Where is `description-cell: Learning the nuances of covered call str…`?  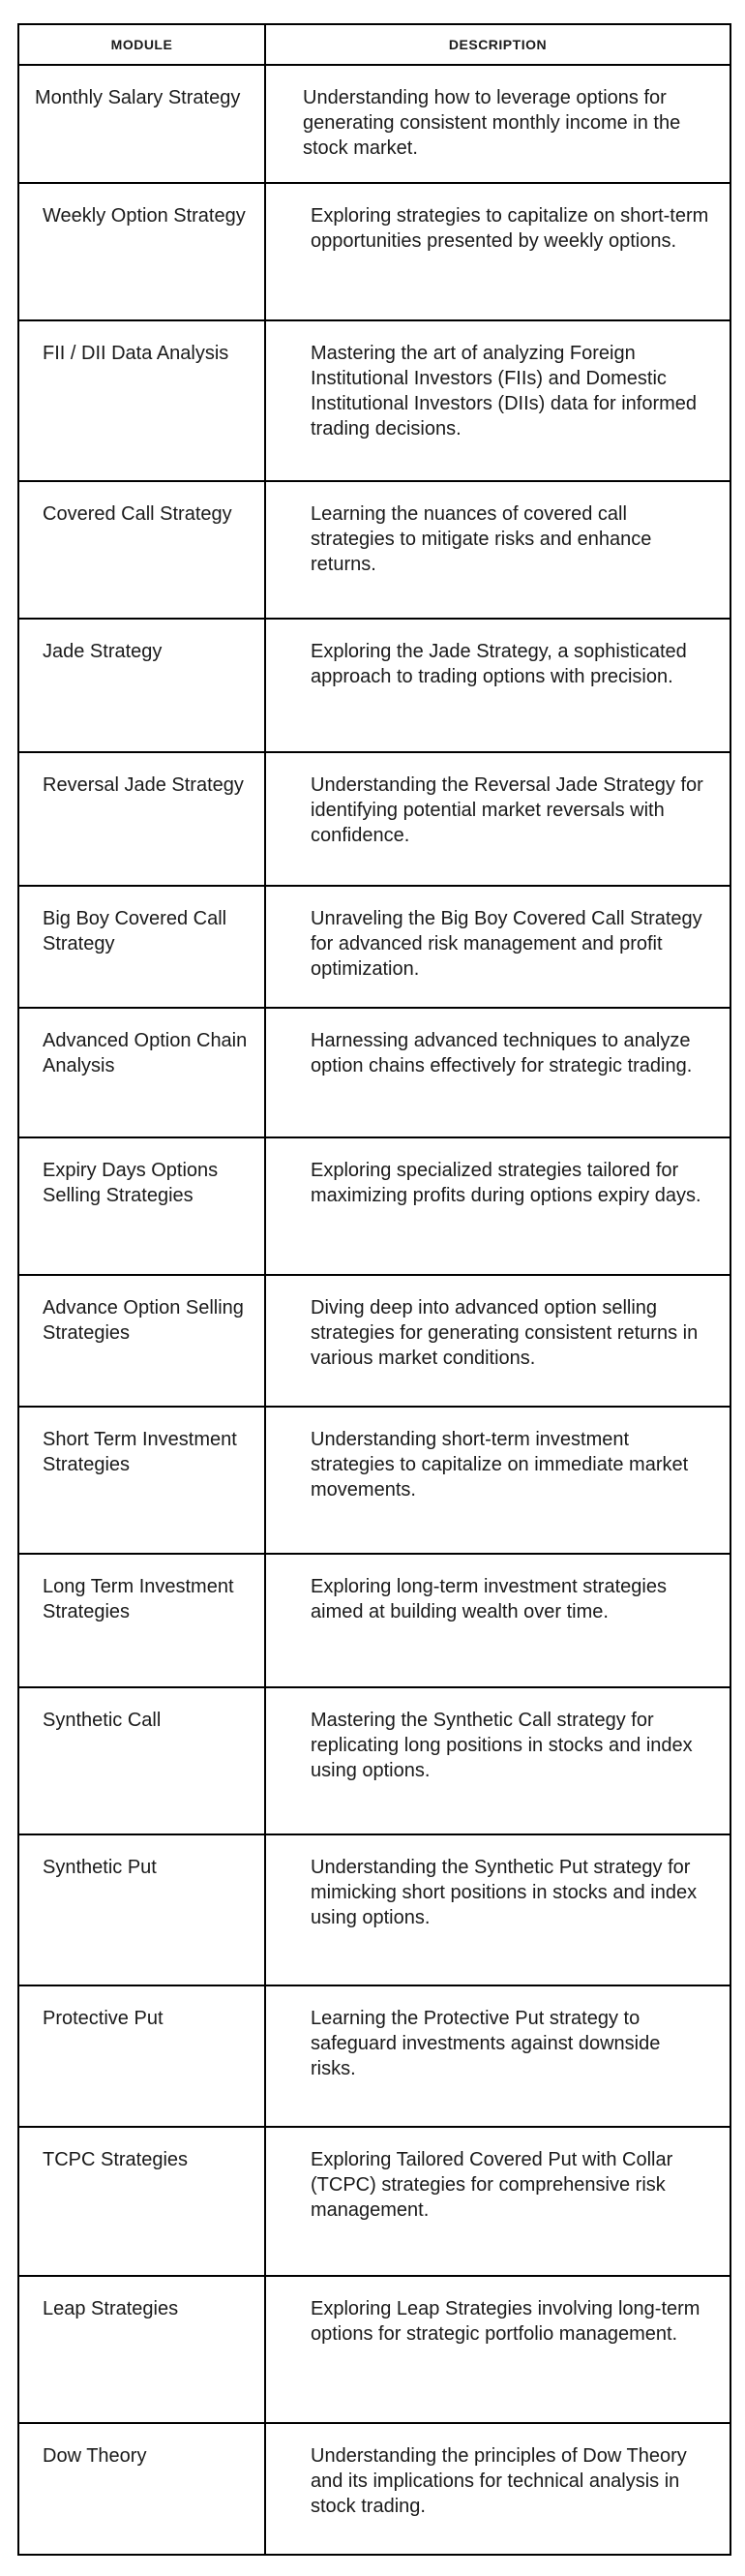
description-cell: Learning the nuances of covered call str… is located at coordinates (498, 550).